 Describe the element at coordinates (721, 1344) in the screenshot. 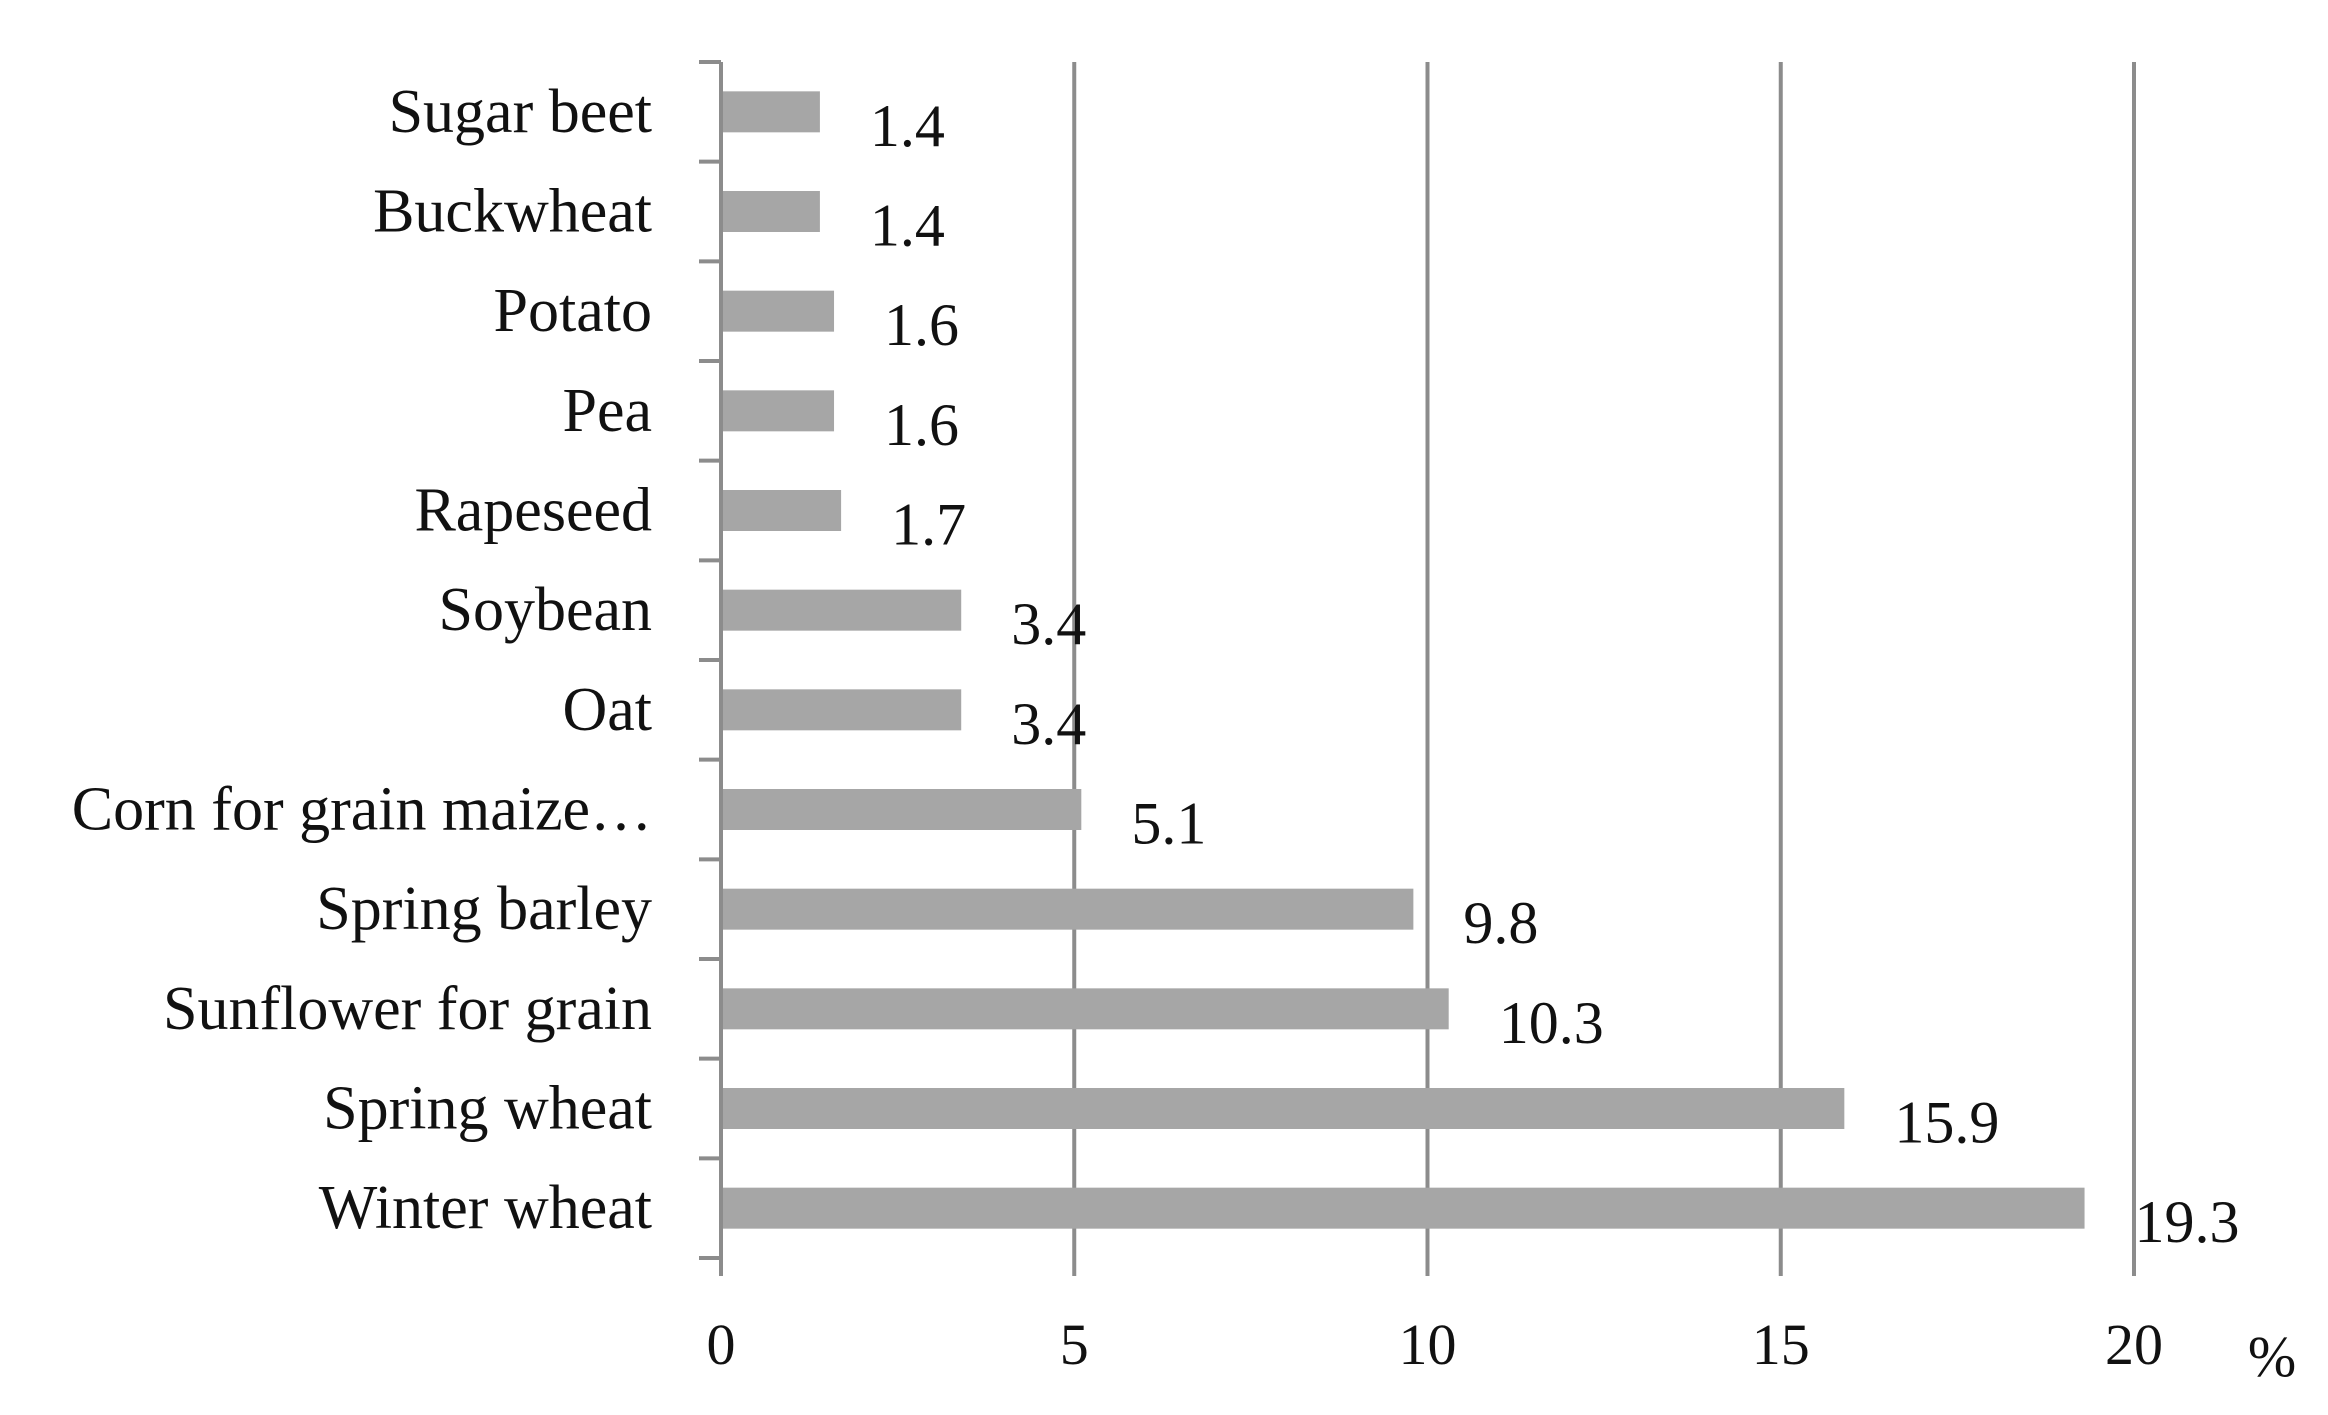

I see `x-tick-label: 0` at that location.